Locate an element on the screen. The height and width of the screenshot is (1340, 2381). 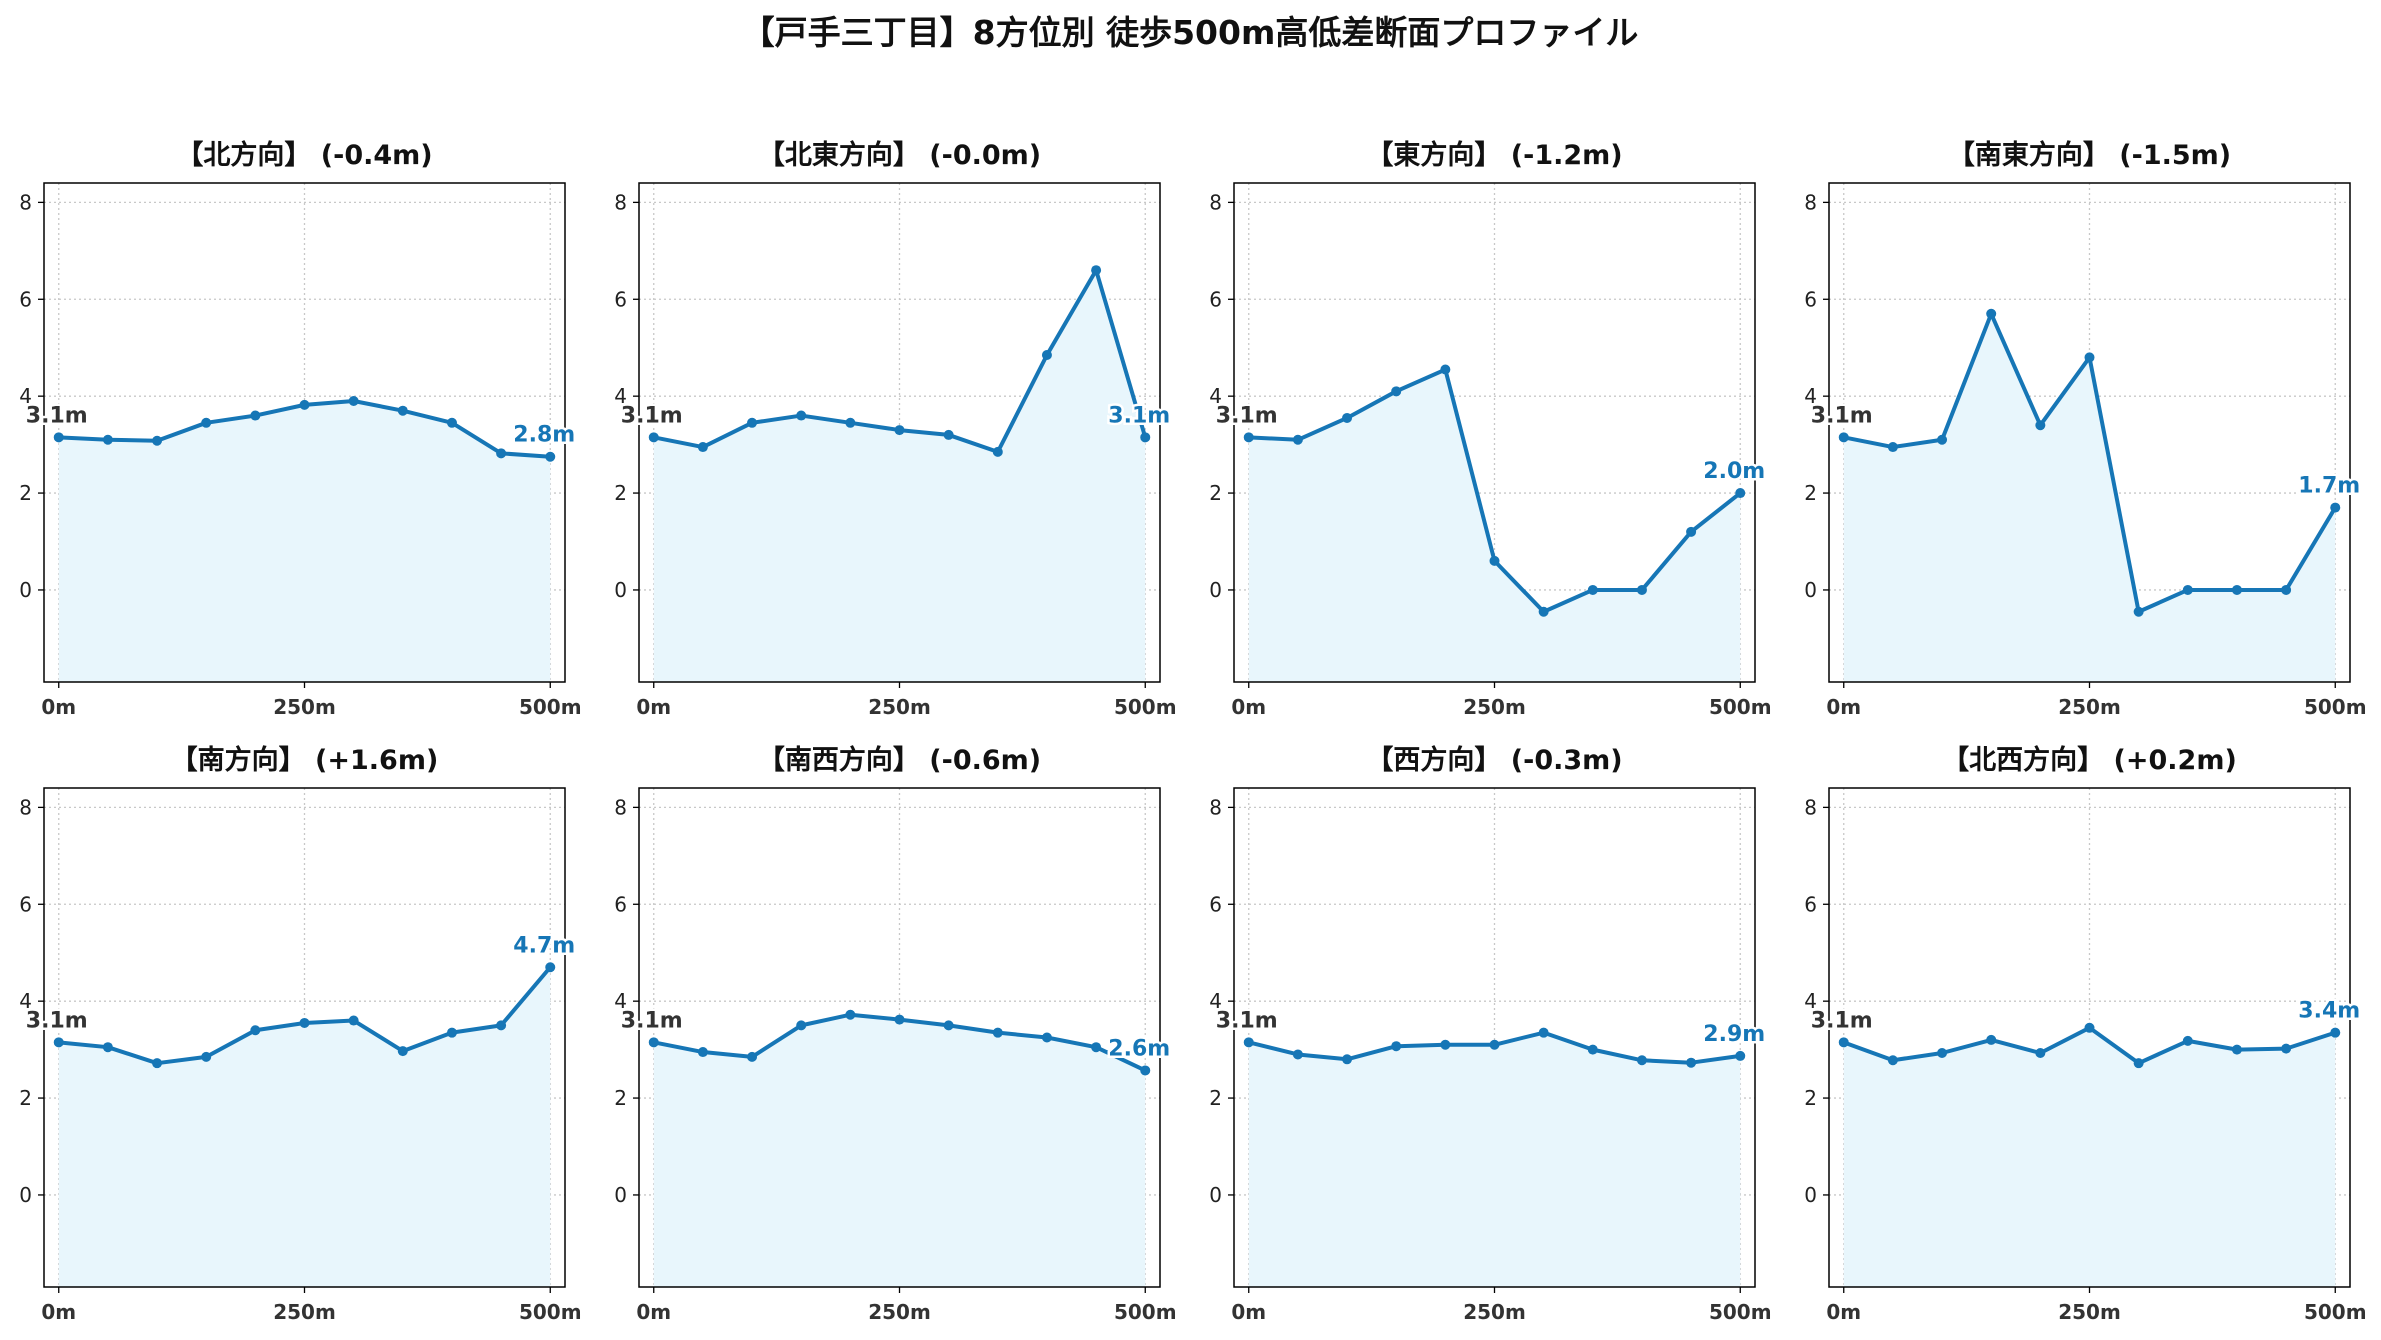
panel-title: 【東方向】 (-1.2m) is located at coordinates (1494, 155).